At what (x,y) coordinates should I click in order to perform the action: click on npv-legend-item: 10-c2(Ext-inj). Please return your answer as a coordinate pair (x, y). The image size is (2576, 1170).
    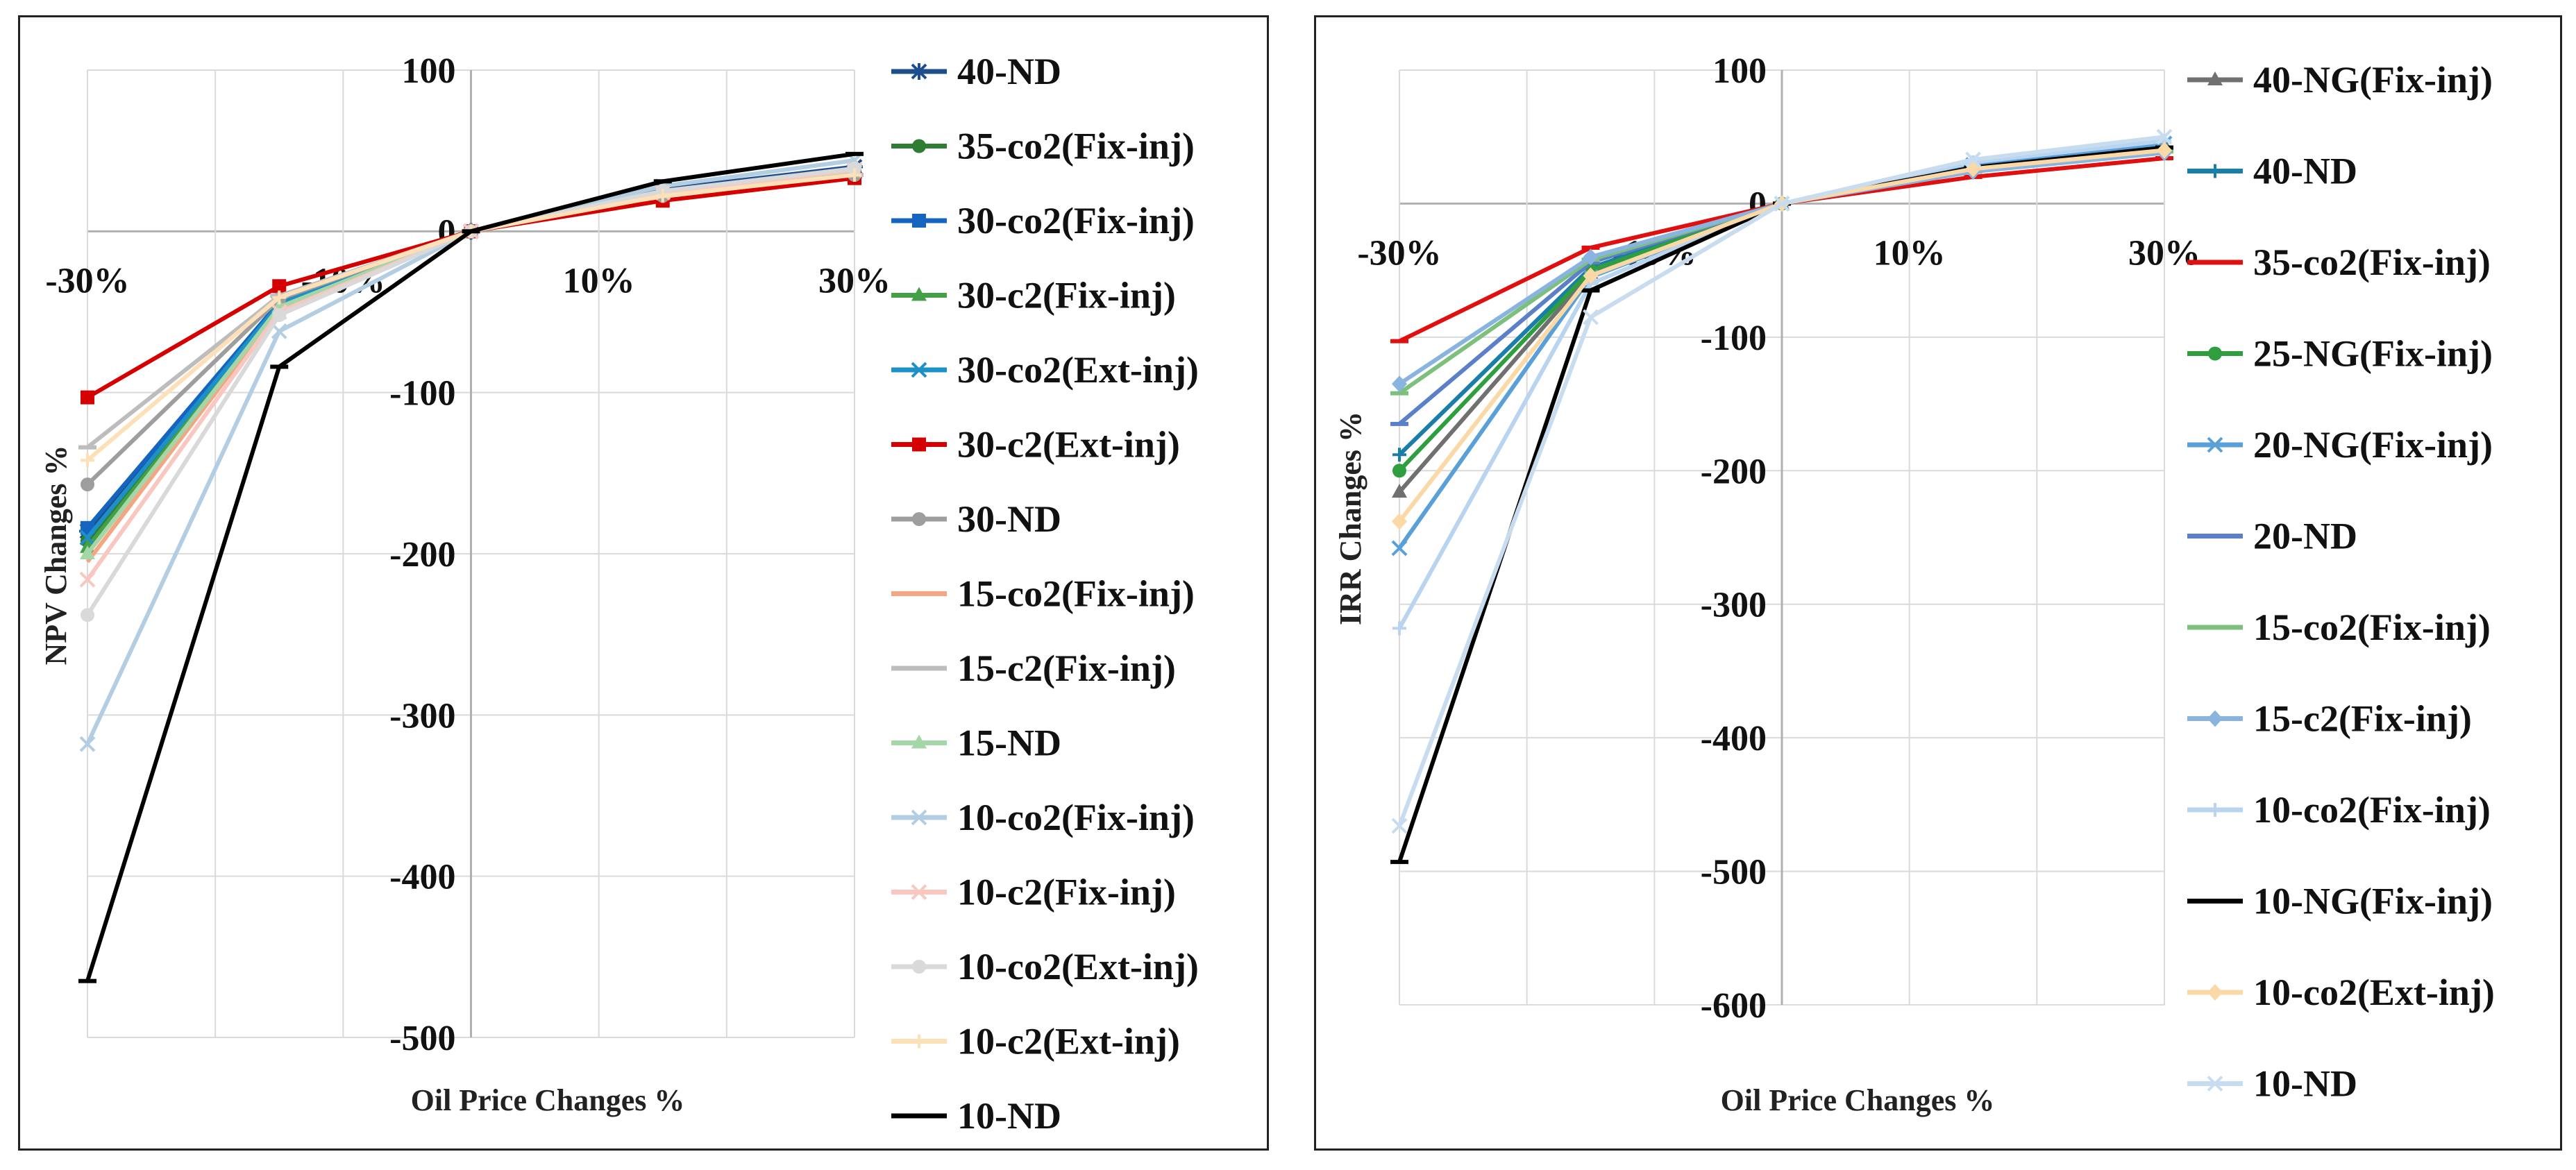
    Looking at the image, I should click on (1035, 1041).